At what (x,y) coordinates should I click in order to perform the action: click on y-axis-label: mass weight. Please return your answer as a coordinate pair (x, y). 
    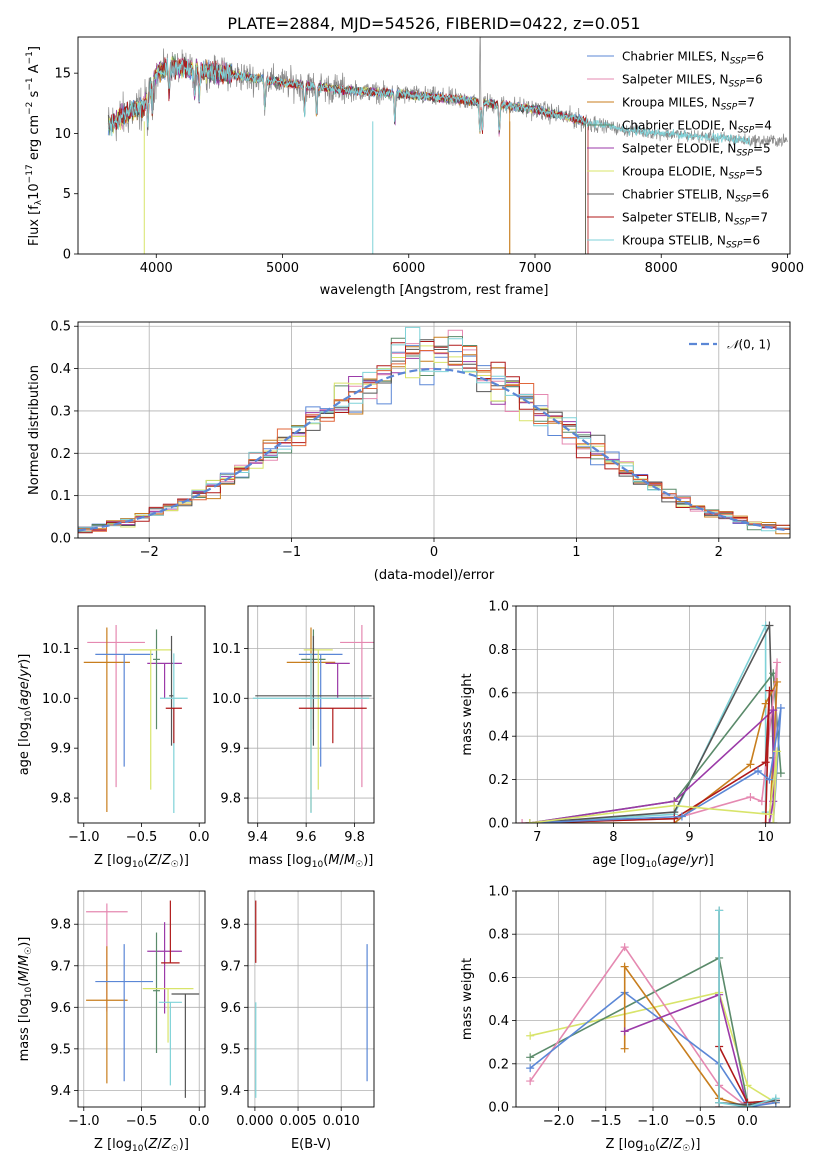
    Looking at the image, I should click on (467, 999).